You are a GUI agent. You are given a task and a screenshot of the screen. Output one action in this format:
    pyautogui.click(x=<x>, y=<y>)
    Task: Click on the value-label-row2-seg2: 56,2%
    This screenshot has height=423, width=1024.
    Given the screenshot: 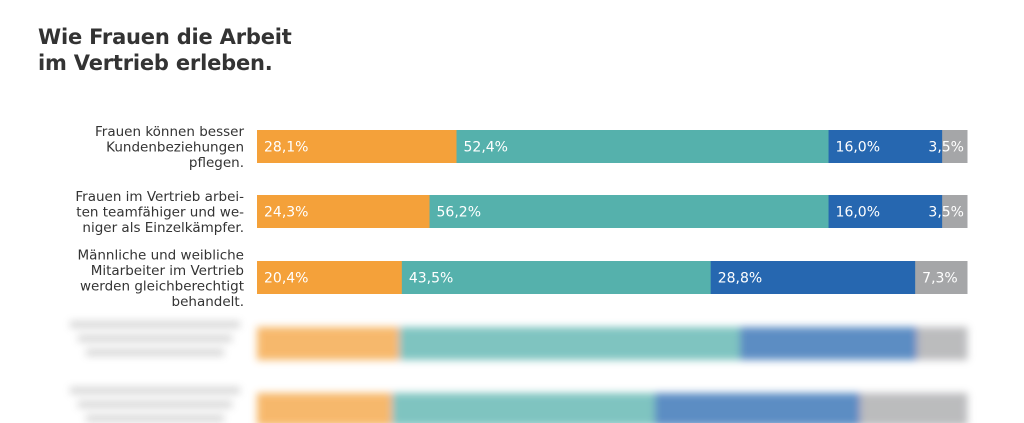 What is the action you would take?
    pyautogui.click(x=459, y=213)
    